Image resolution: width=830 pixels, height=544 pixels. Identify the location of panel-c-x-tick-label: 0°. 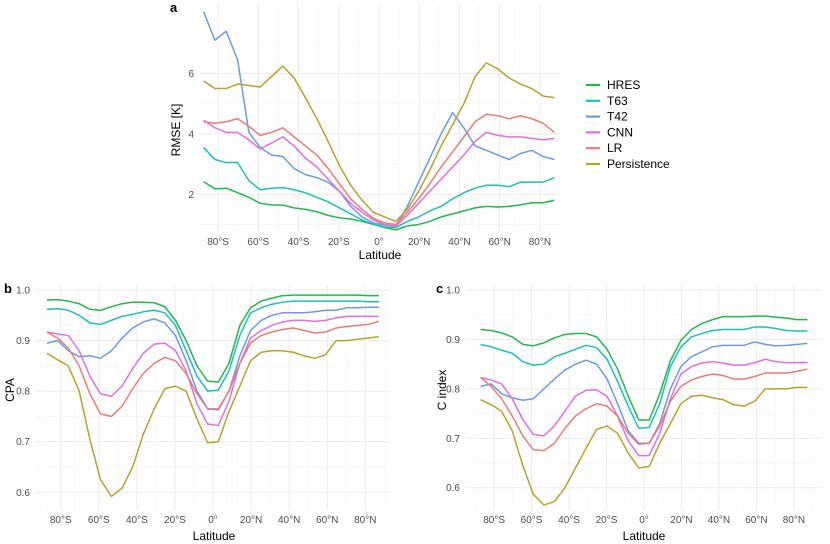
(644, 520).